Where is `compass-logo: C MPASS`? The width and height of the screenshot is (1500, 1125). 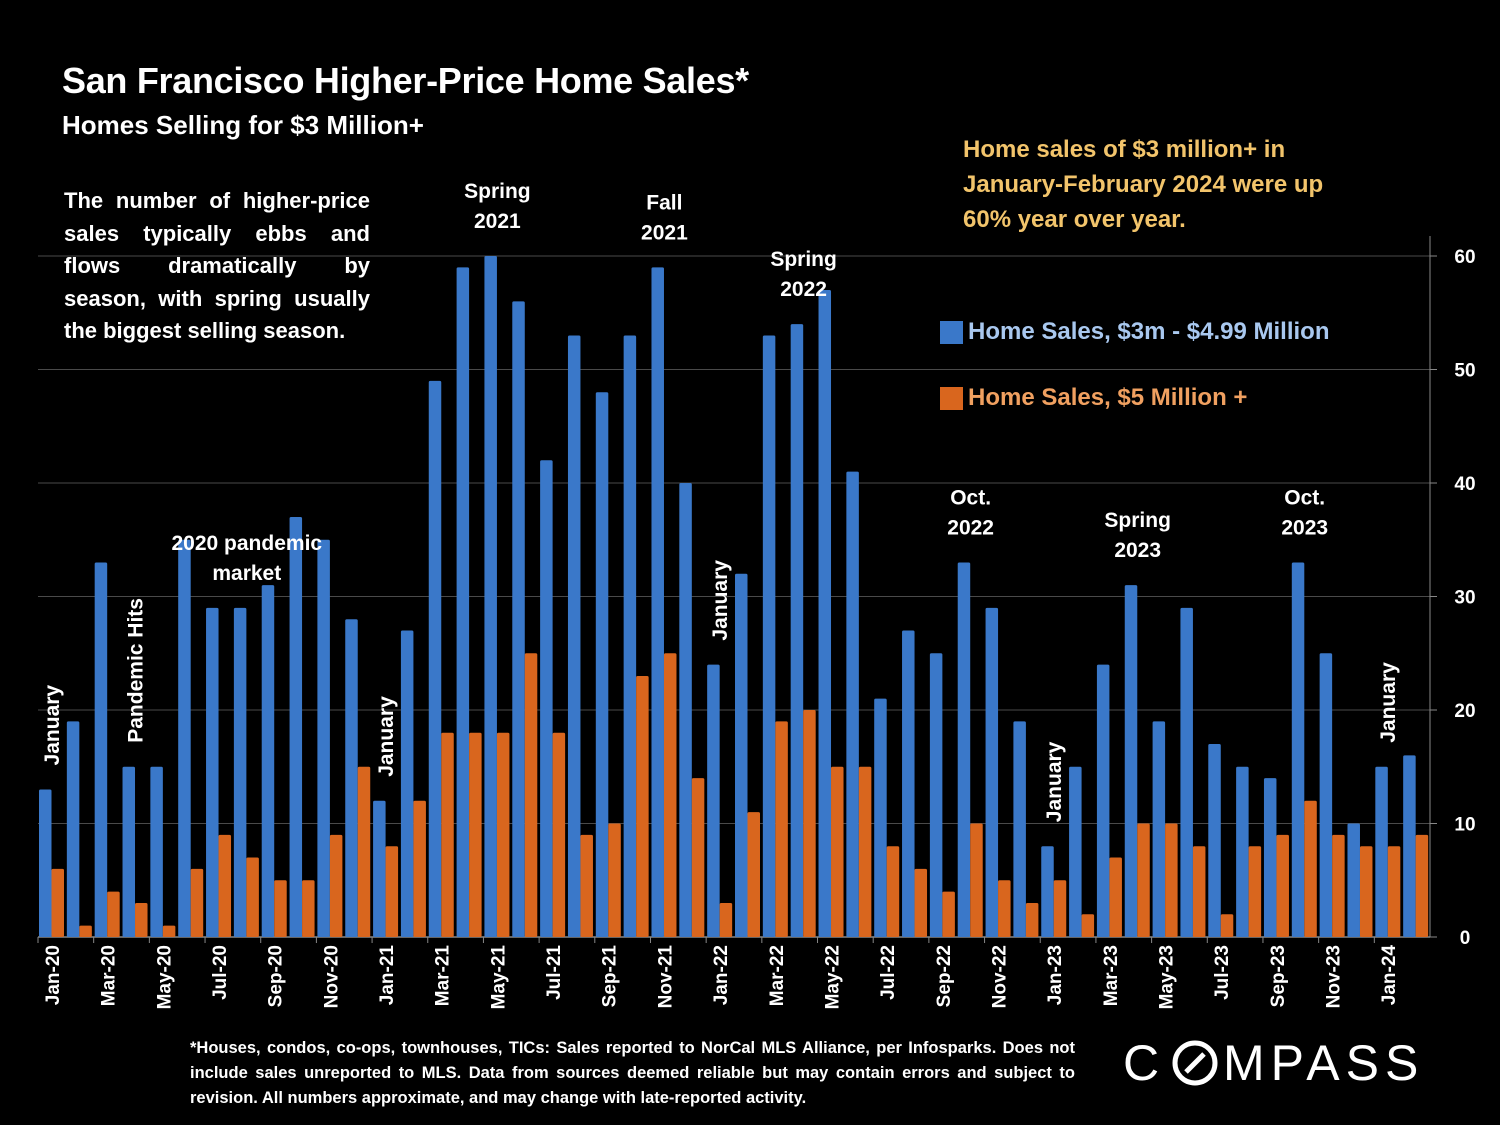
compass-logo: C MPASS is located at coordinates (1283, 1063).